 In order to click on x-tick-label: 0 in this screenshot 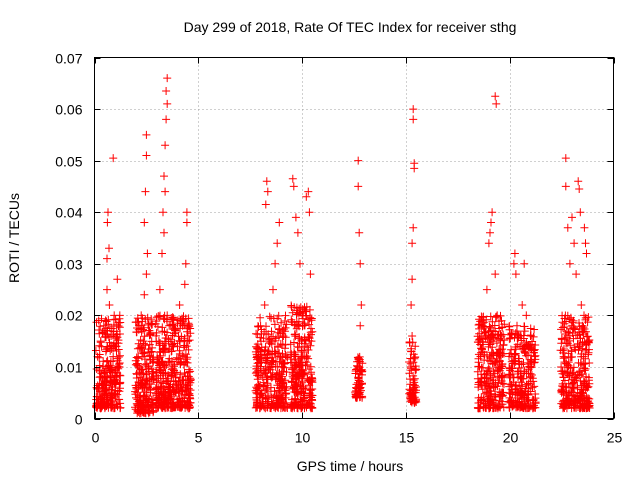, I will do `click(96, 438)`.